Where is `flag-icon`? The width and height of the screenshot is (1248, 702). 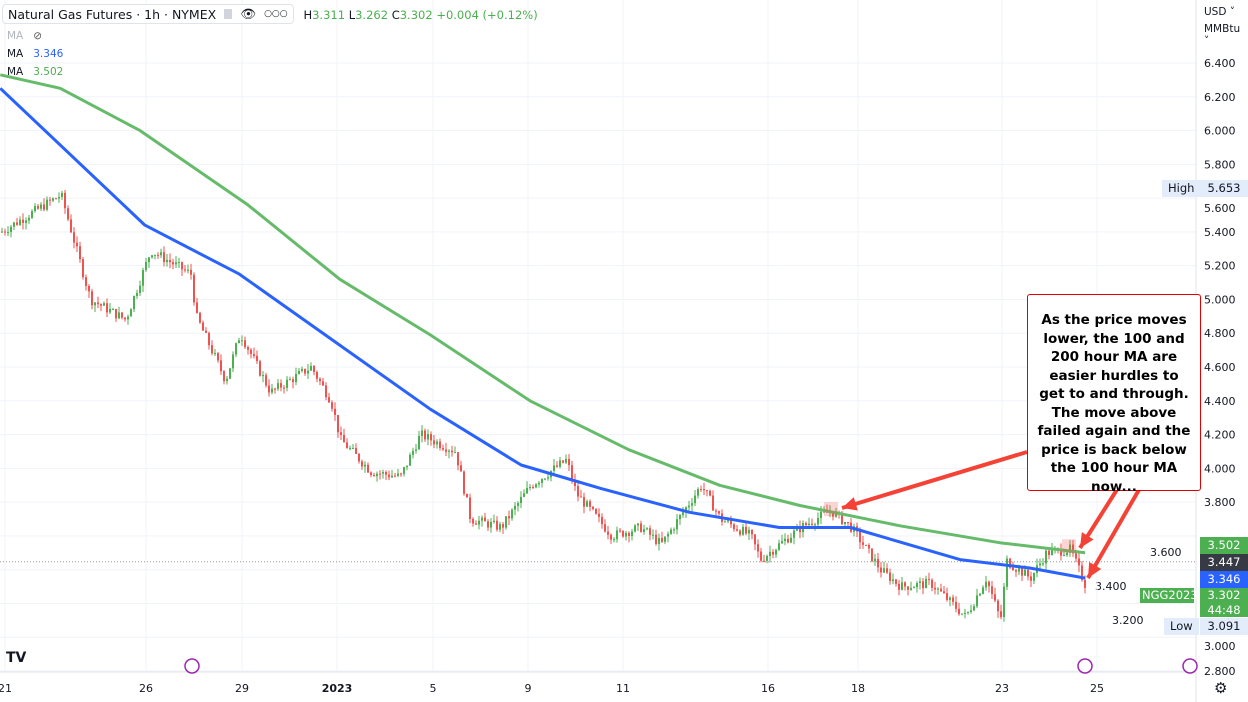 flag-icon is located at coordinates (228, 14).